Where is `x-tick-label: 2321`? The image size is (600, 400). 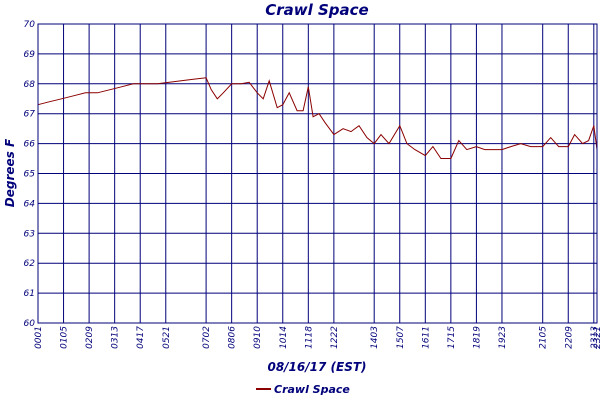 x-tick-label: 2321 is located at coordinates (596, 337).